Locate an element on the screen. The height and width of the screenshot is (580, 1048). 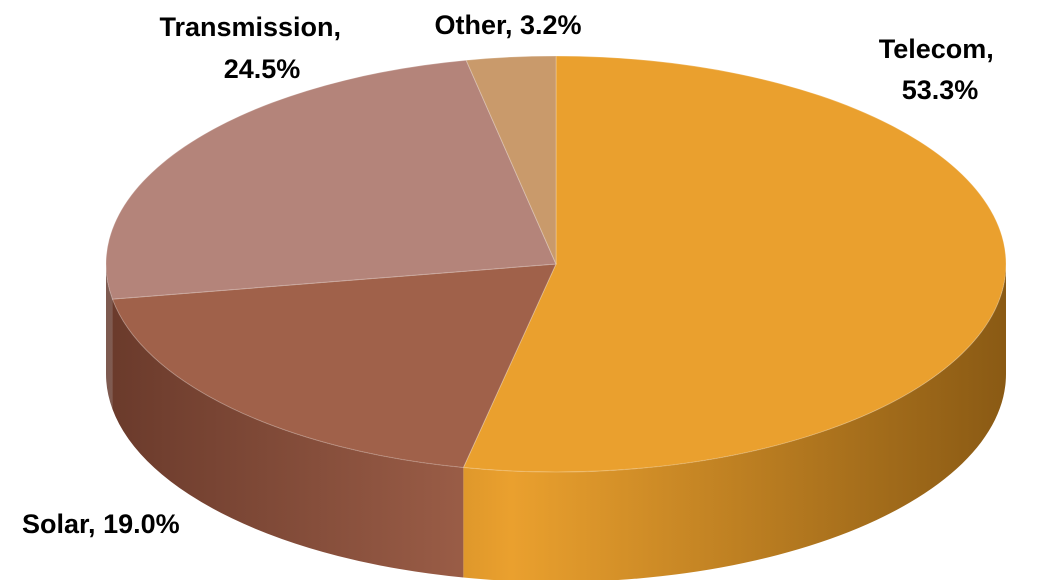
slice-label-transmission: Transmission, 24.5% is located at coordinates (253, 48).